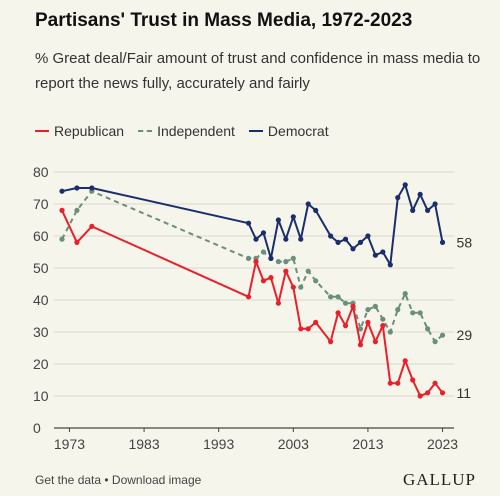  I want to click on gallup-logo: GALLUP, so click(439, 479).